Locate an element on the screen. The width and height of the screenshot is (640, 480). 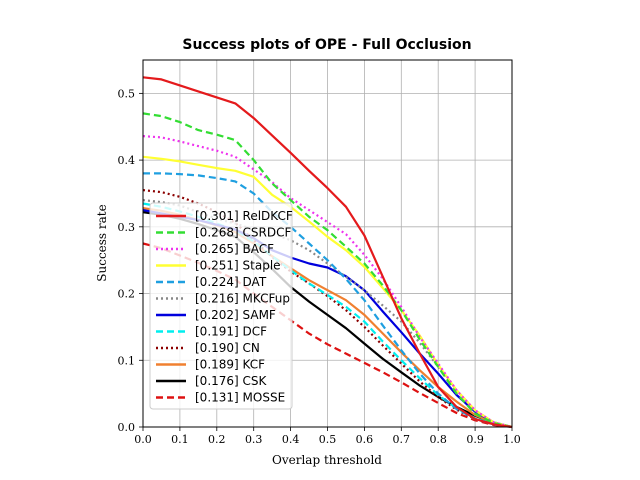
legend-entry-label: [0.202] SAMF is located at coordinates (235, 315).